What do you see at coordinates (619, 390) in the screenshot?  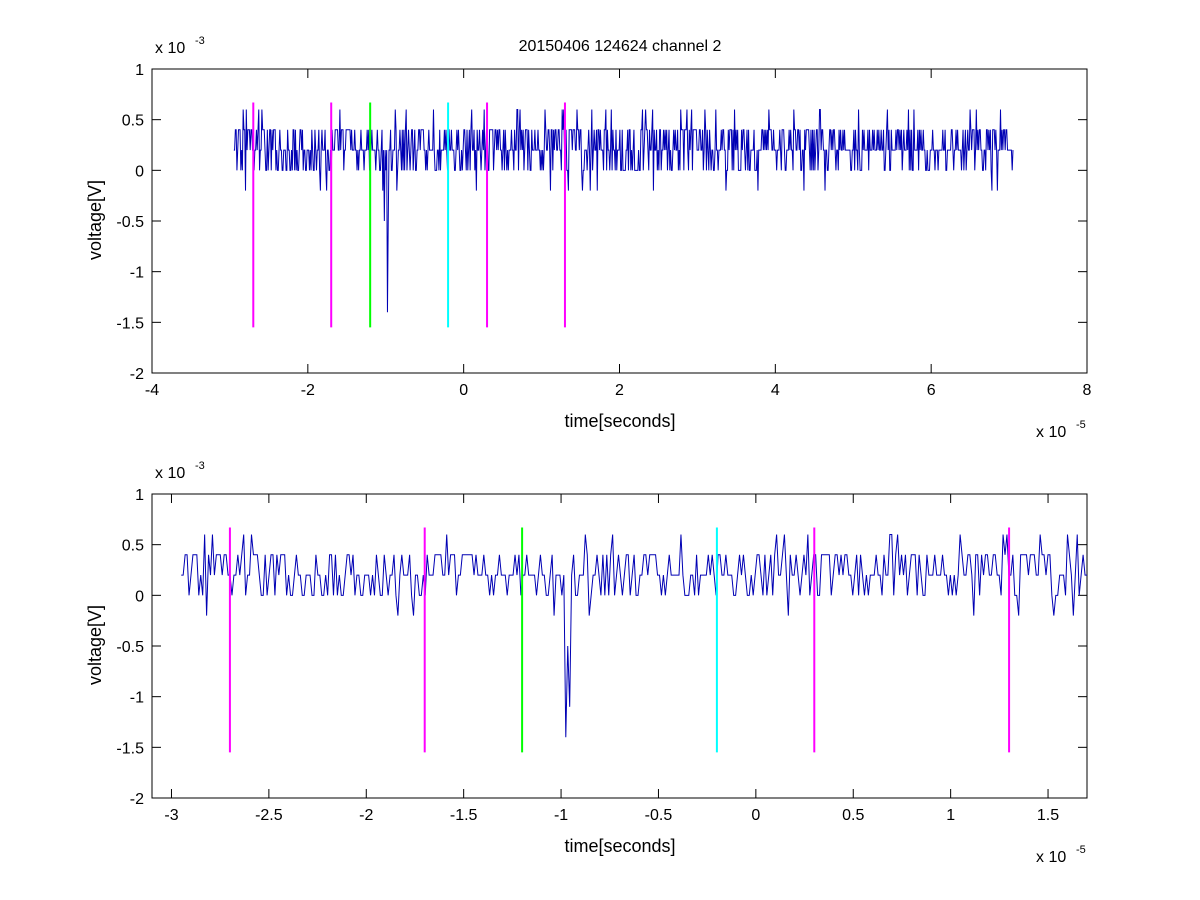 I see `x-tick-label: 2` at bounding box center [619, 390].